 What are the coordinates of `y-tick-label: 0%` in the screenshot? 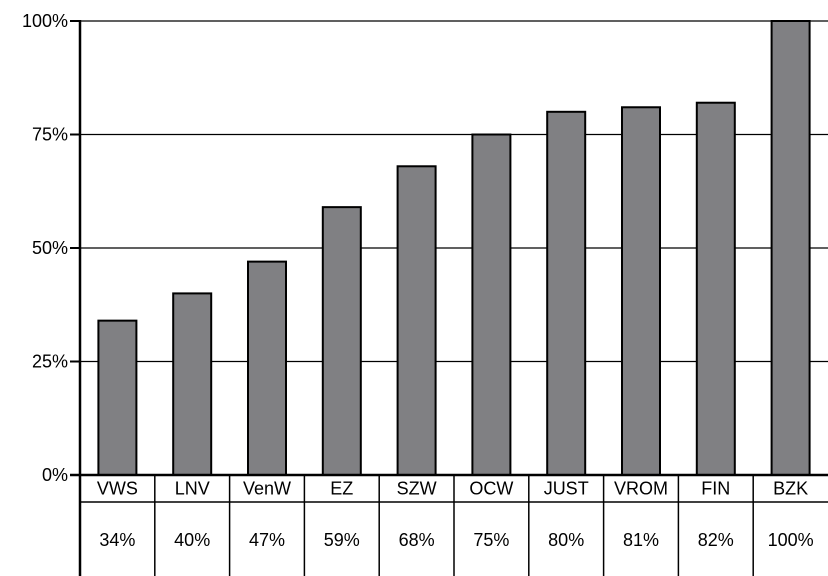 It's located at (55, 475).